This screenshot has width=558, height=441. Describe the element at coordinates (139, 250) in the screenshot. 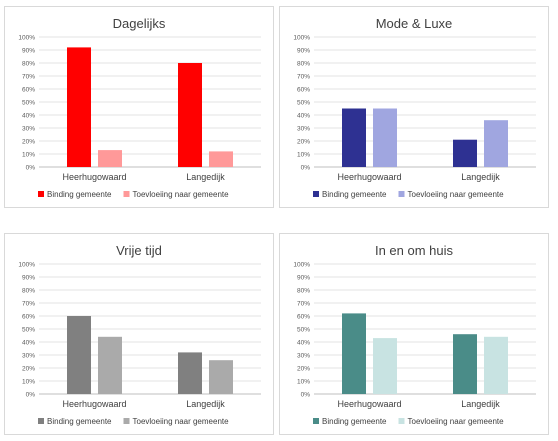

I see `chart-title: Vrije tijd` at that location.